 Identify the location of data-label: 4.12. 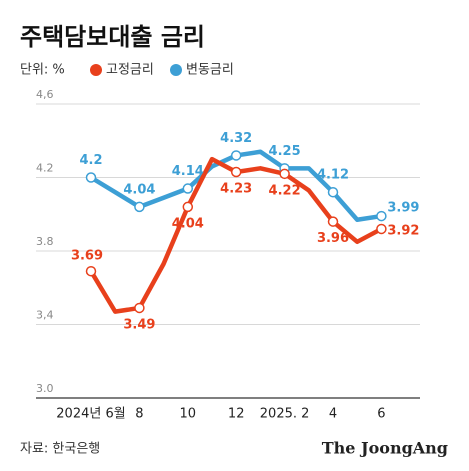
(333, 175).